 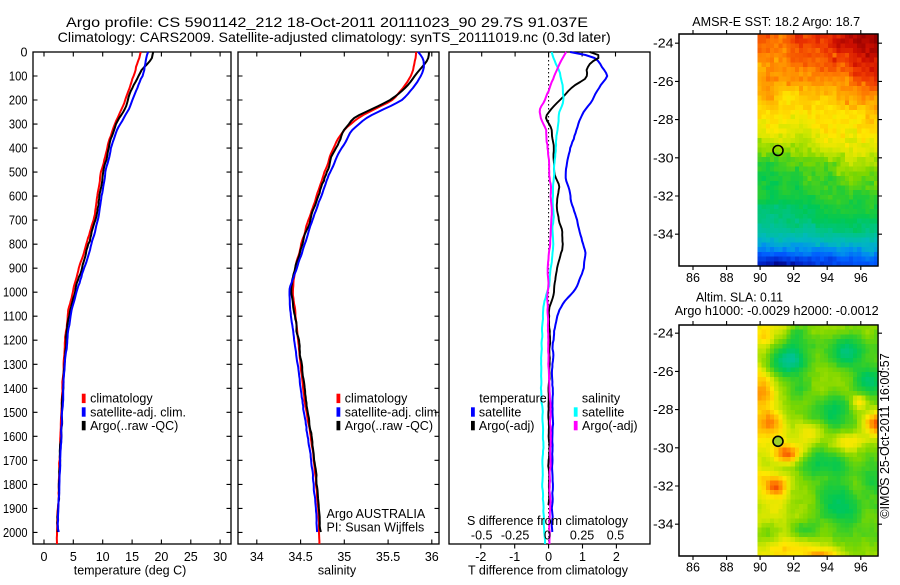 What do you see at coordinates (15, 365) in the screenshot?
I see `svg-text: 1300` at bounding box center [15, 365].